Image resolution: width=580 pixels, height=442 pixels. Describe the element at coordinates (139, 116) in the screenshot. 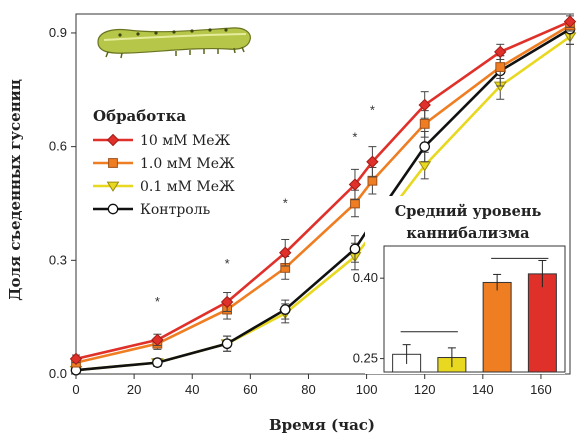

I see `legend-title: Обработка` at that location.